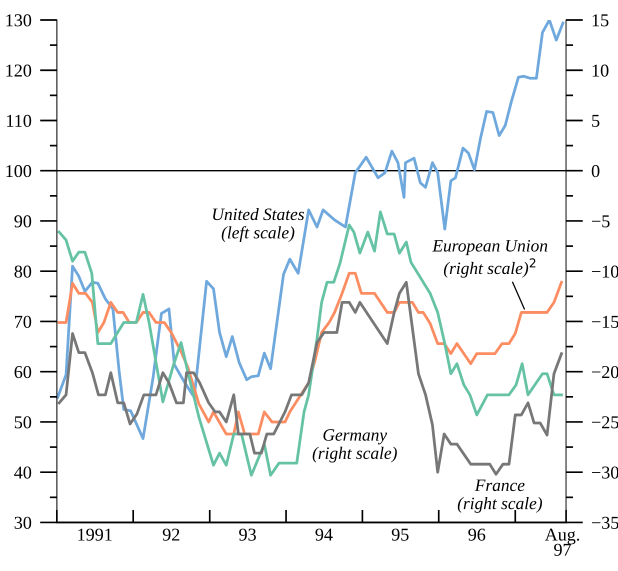 The image size is (618, 571). I want to click on y-tick-label: 110, so click(19, 120).